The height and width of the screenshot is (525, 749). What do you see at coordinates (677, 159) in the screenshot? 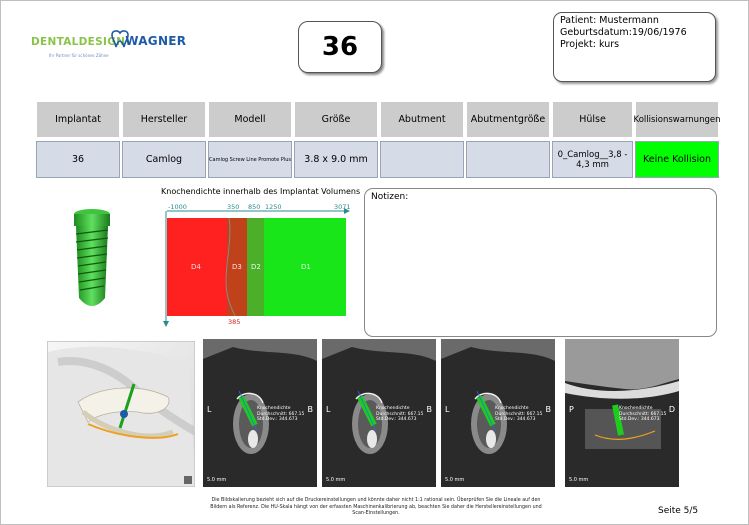
I see `cell-kollision: Keine Kollision` at bounding box center [677, 159].